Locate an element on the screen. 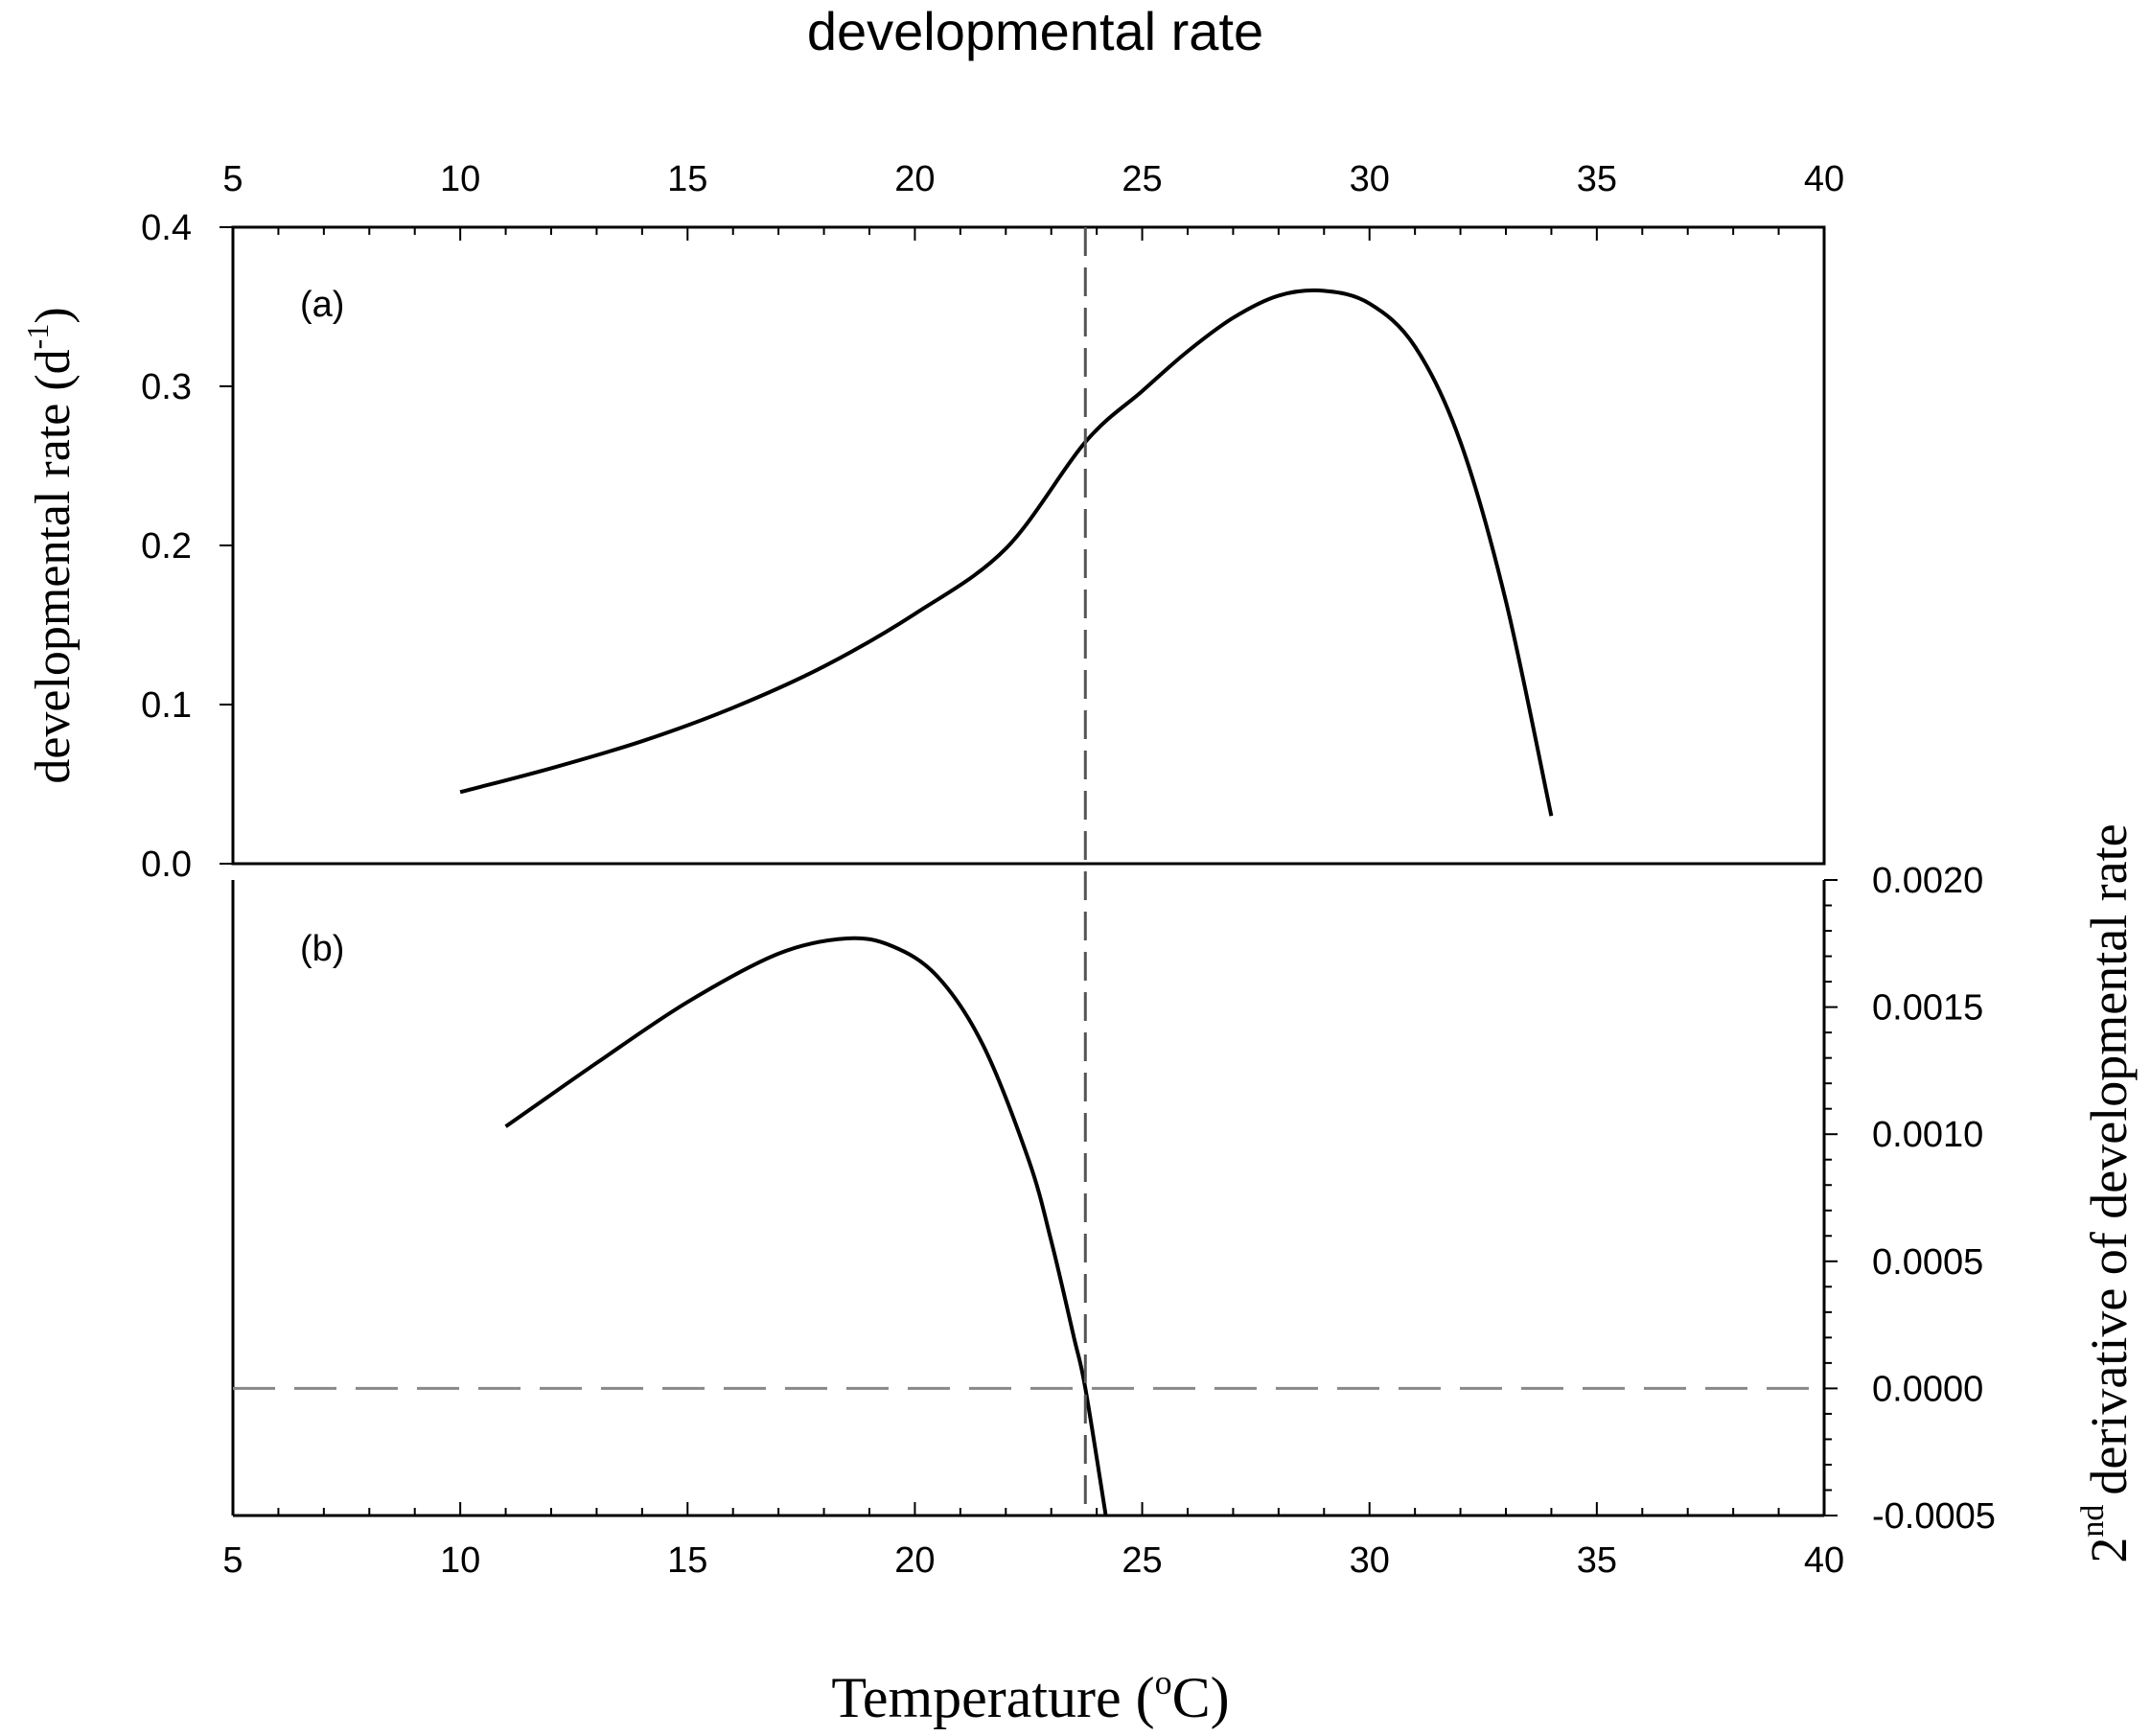 The width and height of the screenshot is (2151, 1736). panel-a-y-axis-title-end: ) is located at coordinates (53, 315).